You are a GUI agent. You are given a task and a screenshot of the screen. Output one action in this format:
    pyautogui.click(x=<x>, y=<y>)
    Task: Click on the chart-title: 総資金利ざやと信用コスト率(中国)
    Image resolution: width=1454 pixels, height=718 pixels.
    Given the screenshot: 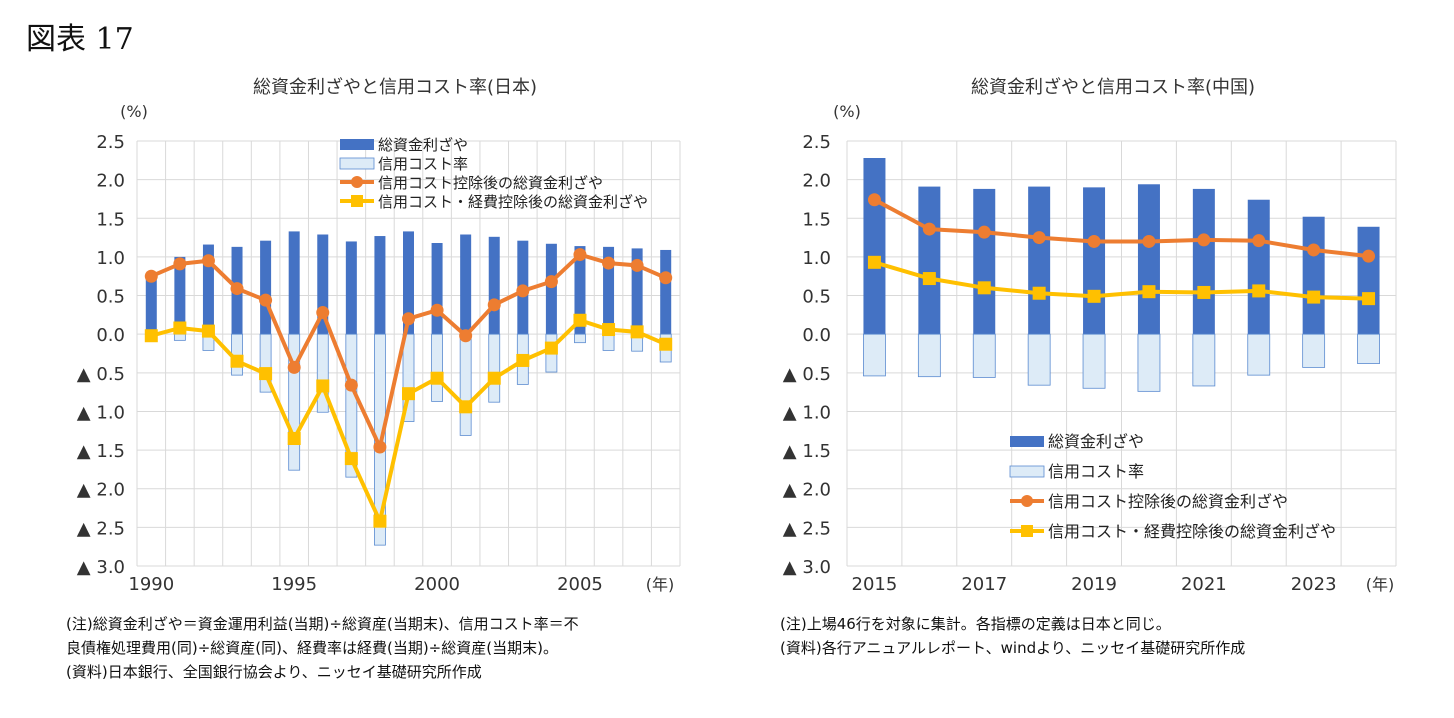 What is the action you would take?
    pyautogui.click(x=1113, y=87)
    